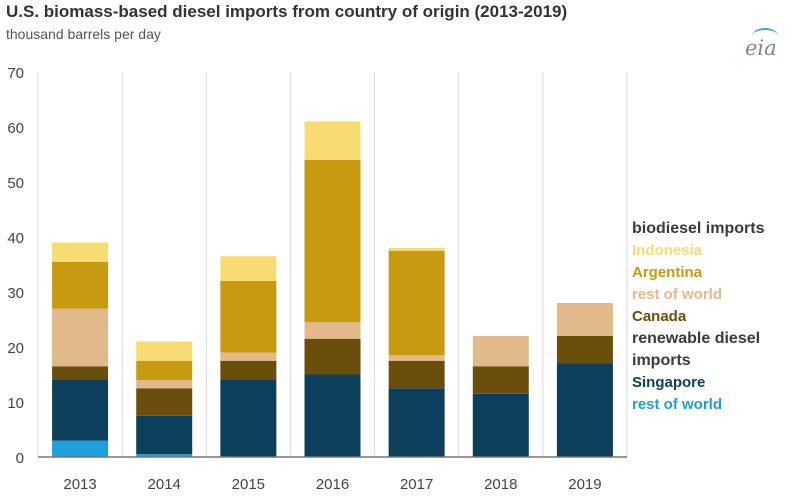 This screenshot has width=800, height=497. I want to click on legend-item-rd-singapore: Singapore, so click(669, 382).